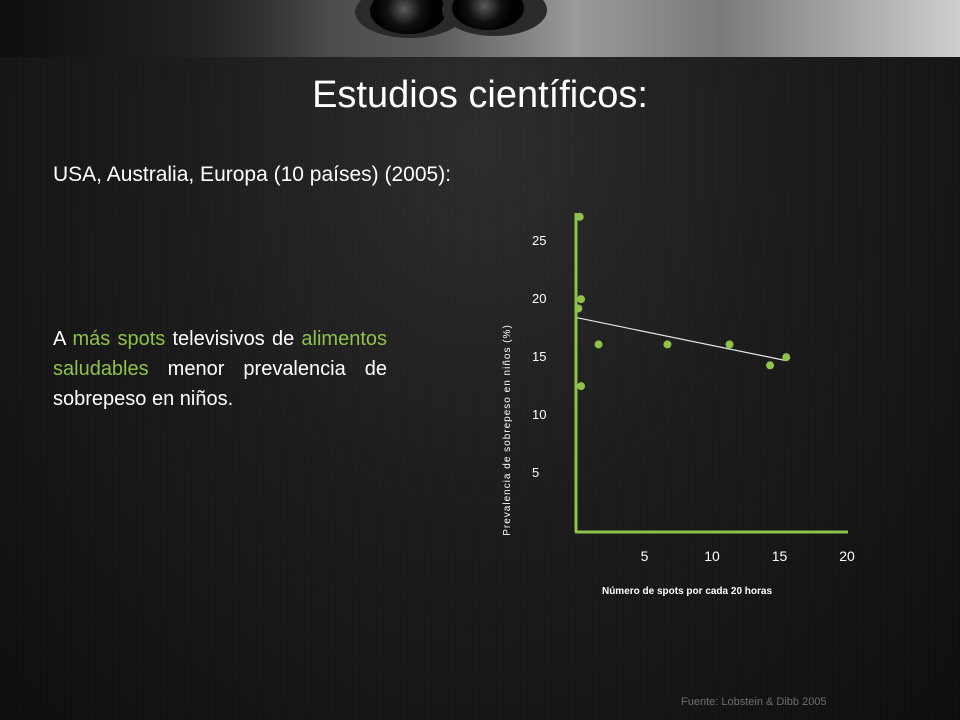 This screenshot has height=720, width=960. What do you see at coordinates (233, 339) in the screenshot?
I see `body-text-televisivos: televisivos de` at bounding box center [233, 339].